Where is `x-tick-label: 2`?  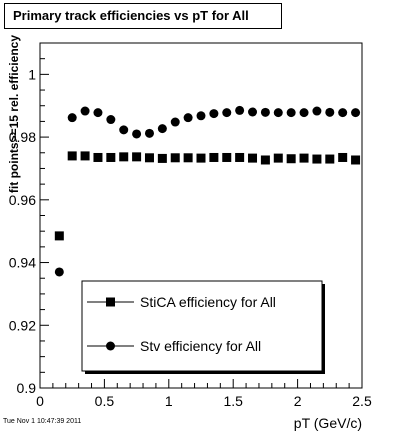 x-tick-label: 2 is located at coordinates (298, 401).